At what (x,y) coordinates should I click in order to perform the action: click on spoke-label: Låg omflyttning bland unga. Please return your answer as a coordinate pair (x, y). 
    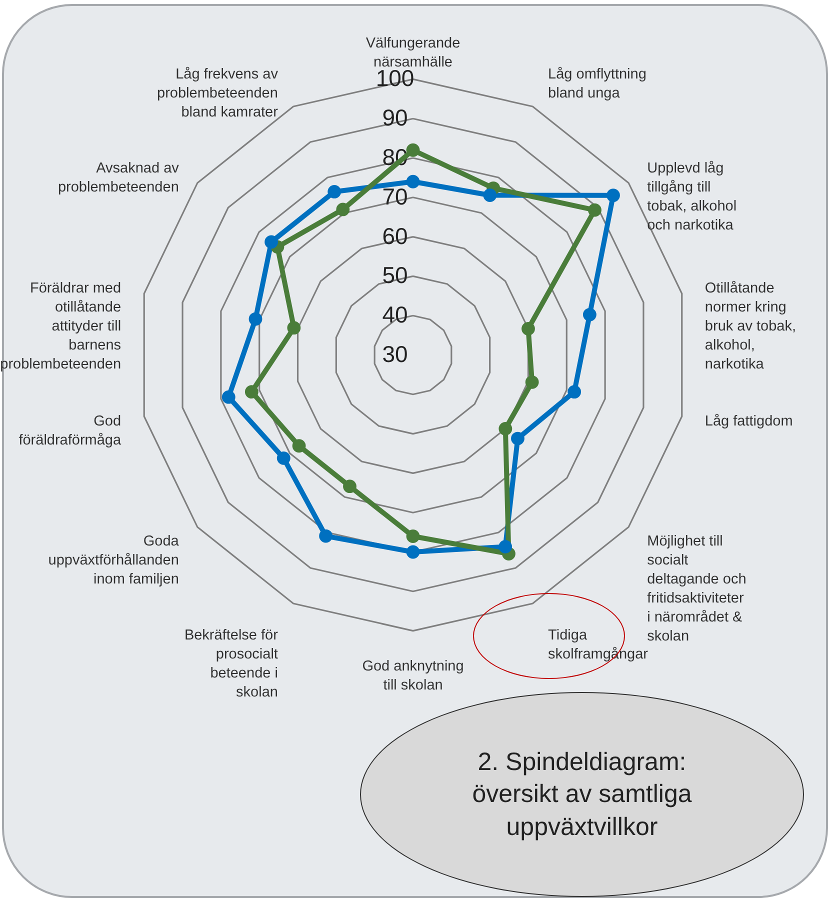
    Looking at the image, I should click on (597, 84).